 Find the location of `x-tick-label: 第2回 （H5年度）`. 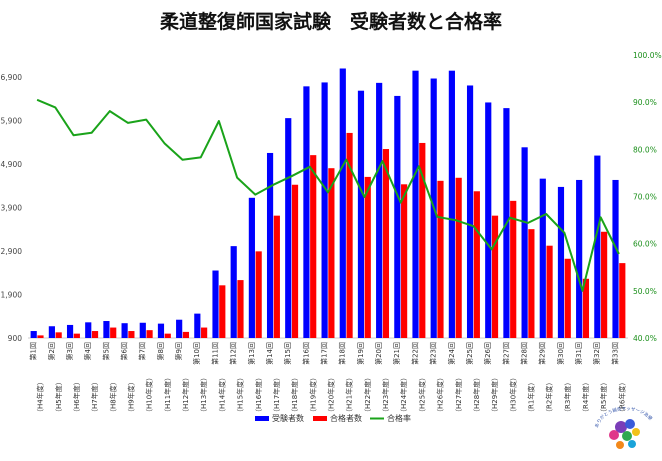

x-tick-label: 第2回 （H5年度） is located at coordinates (55, 379).